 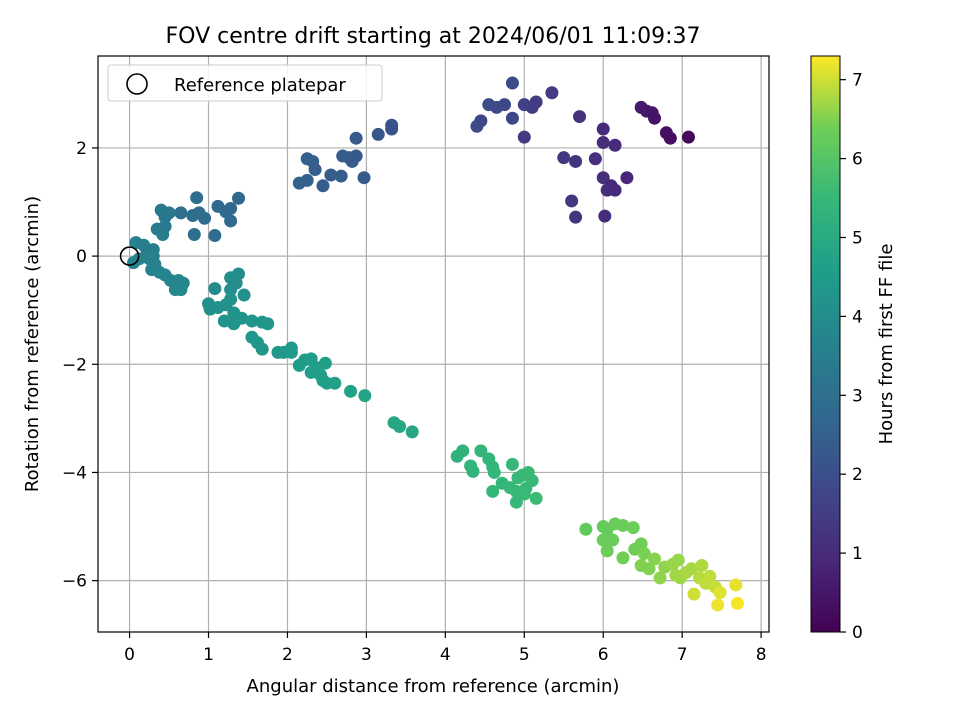 What do you see at coordinates (857, 633) in the screenshot?
I see `colorbar-tick-label: 0` at bounding box center [857, 633].